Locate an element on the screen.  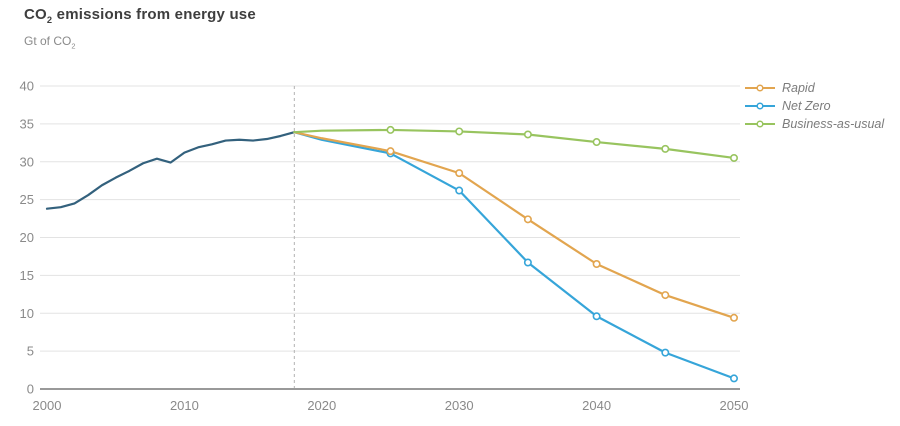
legend-item-business-as-usual: Business-as-usual is located at coordinates (814, 124).